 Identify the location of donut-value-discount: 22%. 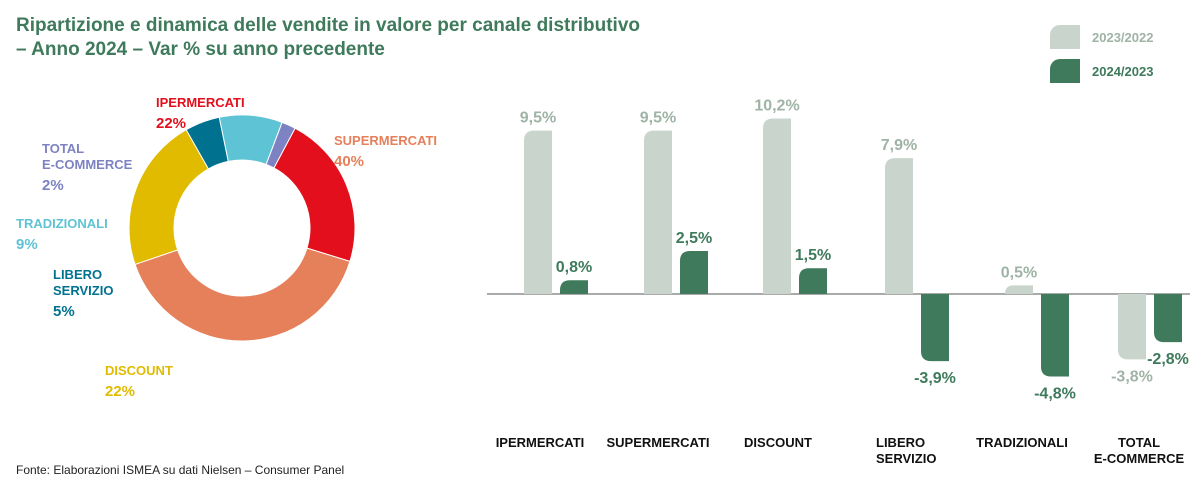
(120, 391).